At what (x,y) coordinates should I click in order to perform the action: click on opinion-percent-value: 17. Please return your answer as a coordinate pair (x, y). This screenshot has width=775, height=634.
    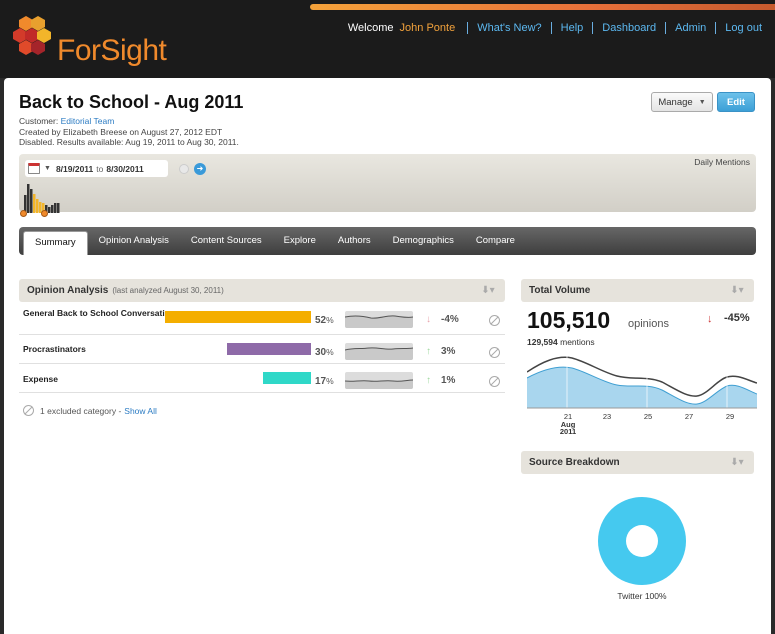
    Looking at the image, I should click on (321, 381).